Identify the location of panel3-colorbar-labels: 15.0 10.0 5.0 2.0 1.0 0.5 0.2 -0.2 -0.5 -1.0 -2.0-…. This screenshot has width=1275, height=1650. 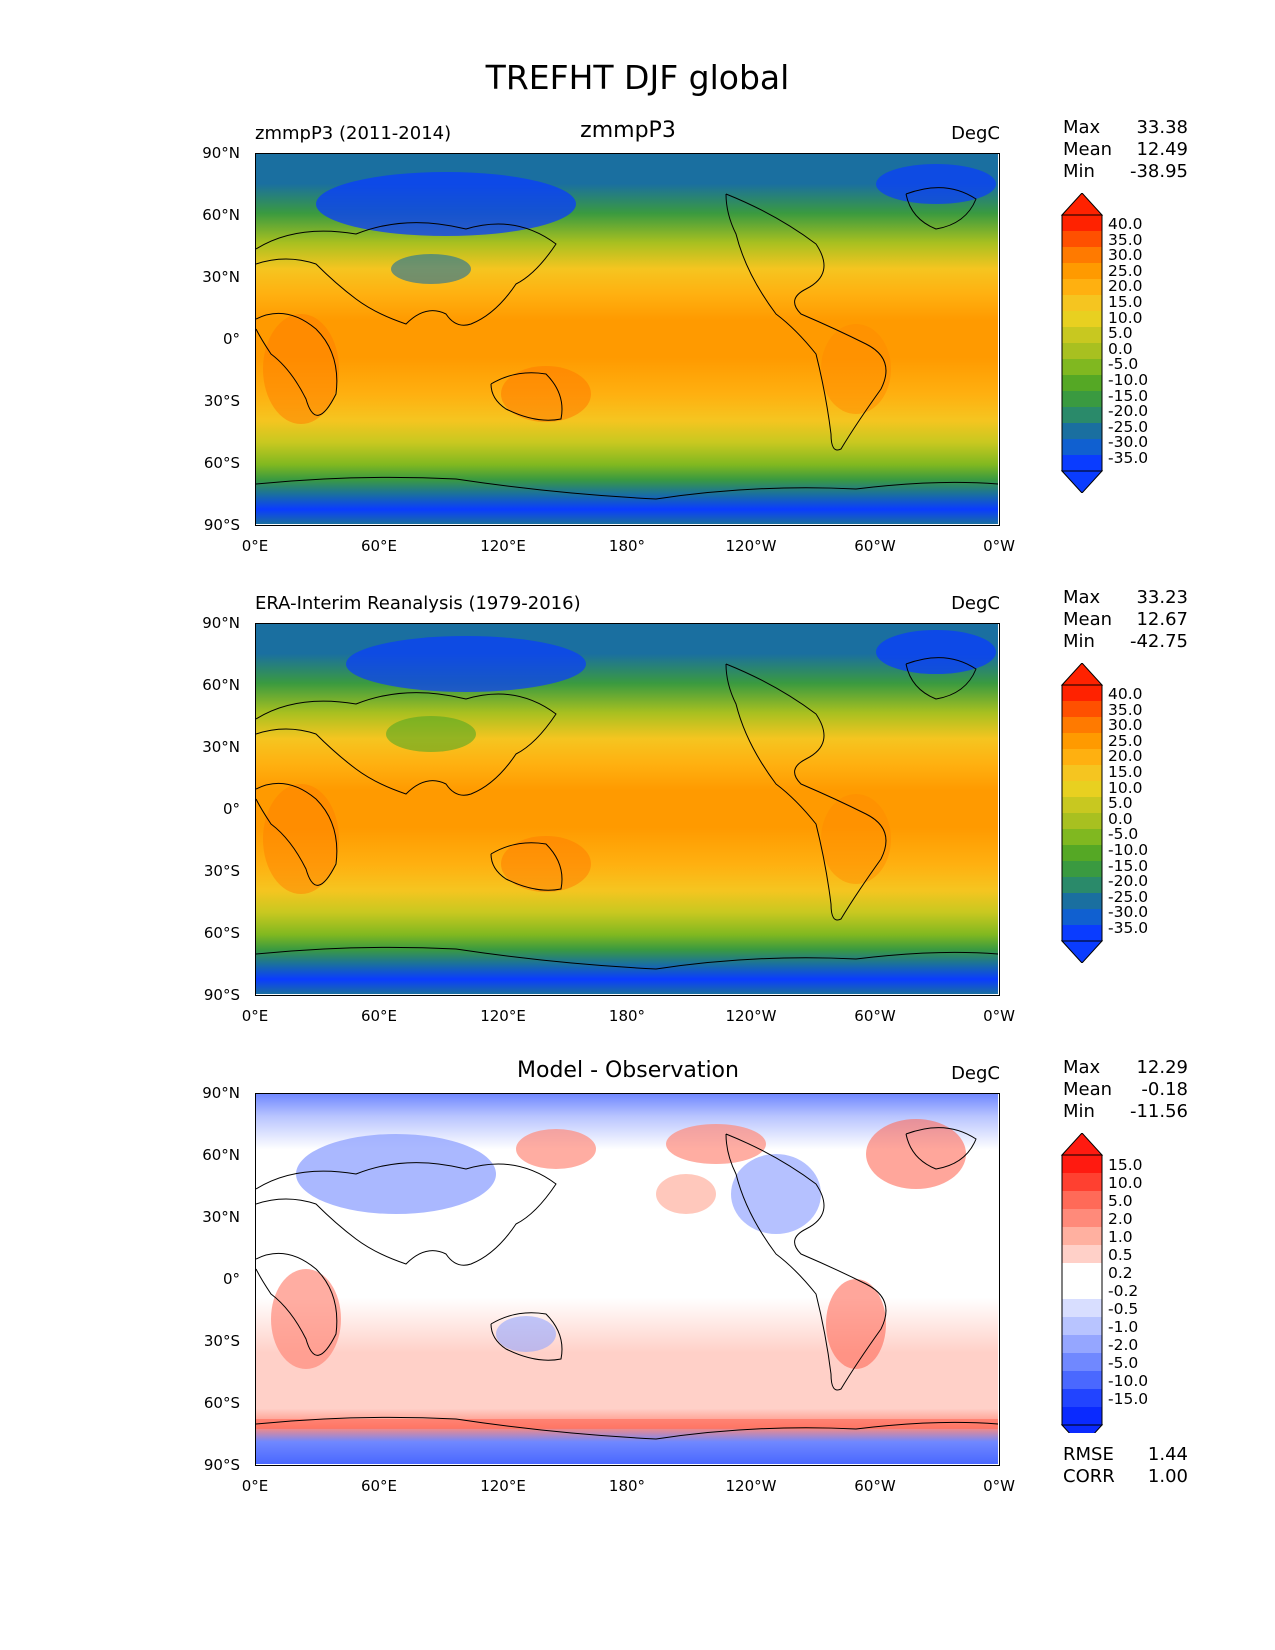
(1128, 1282).